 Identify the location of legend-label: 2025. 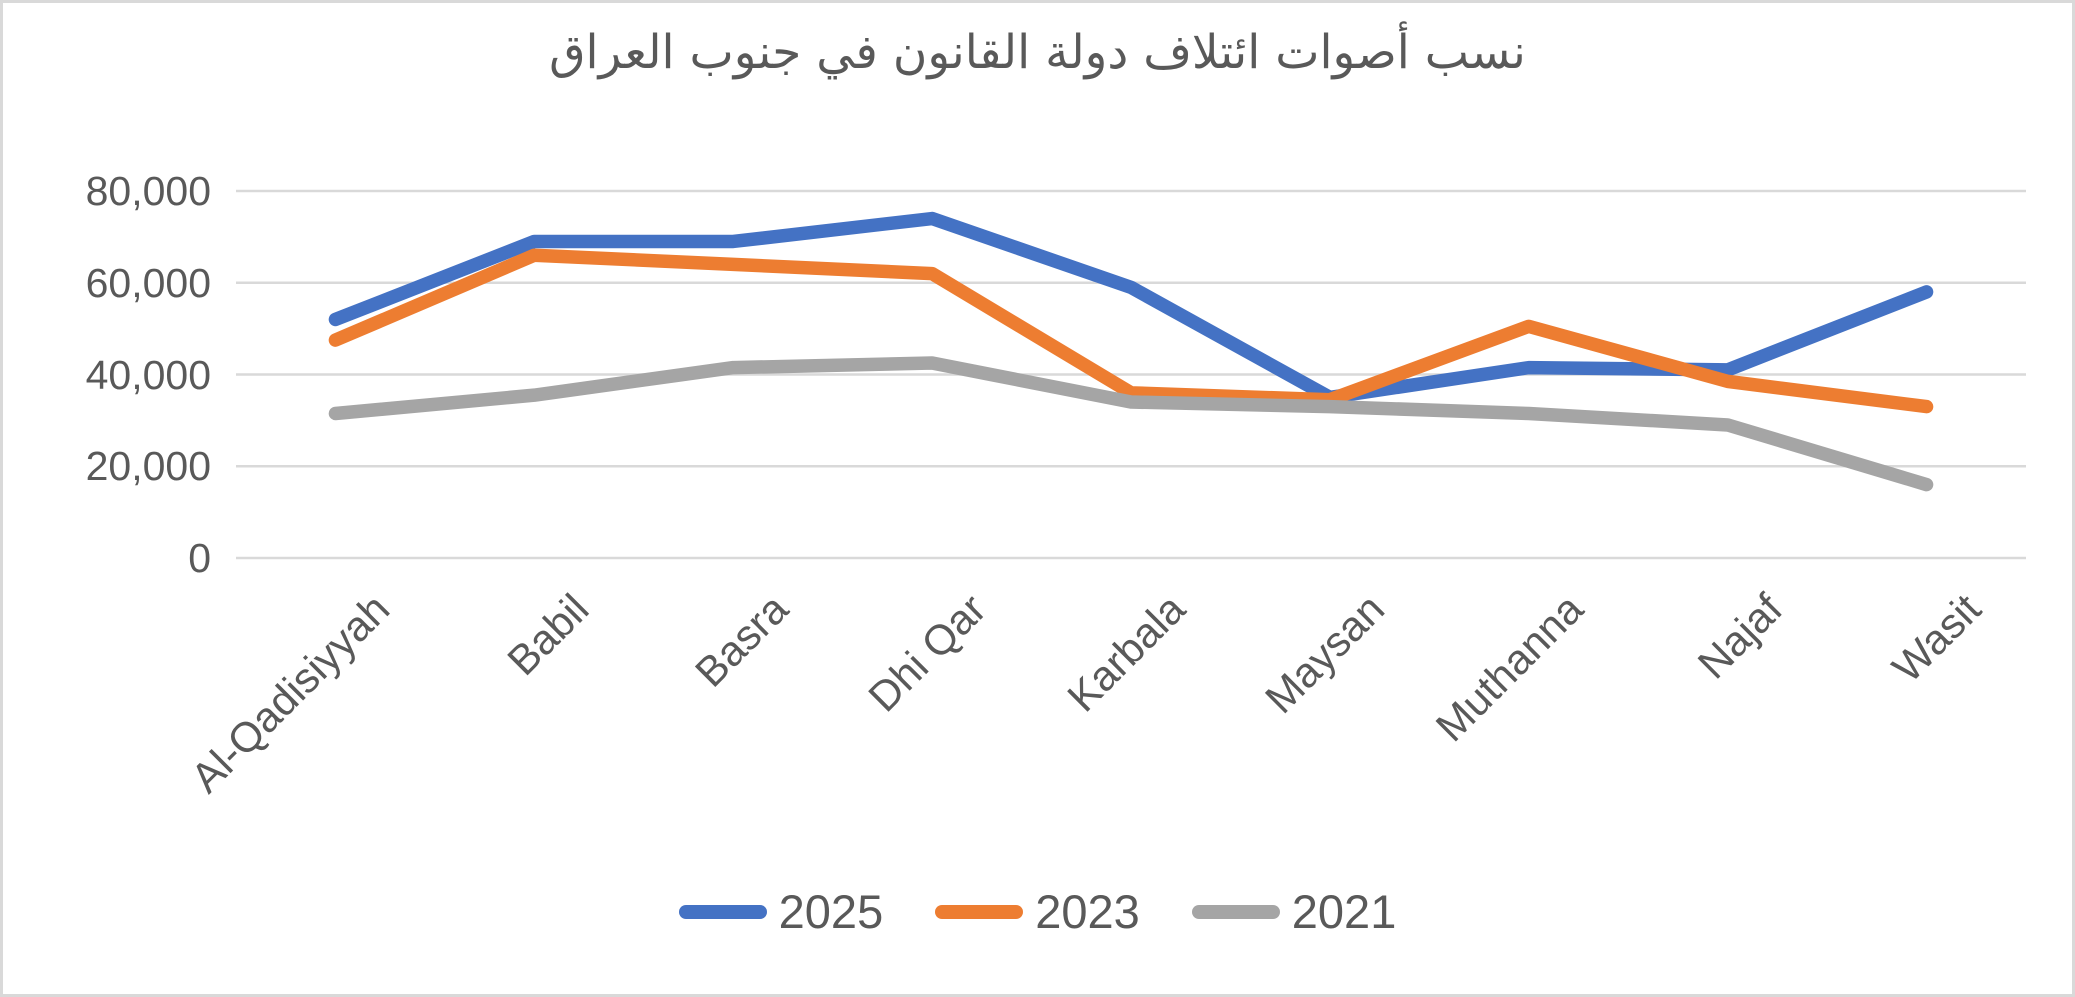
(831, 911).